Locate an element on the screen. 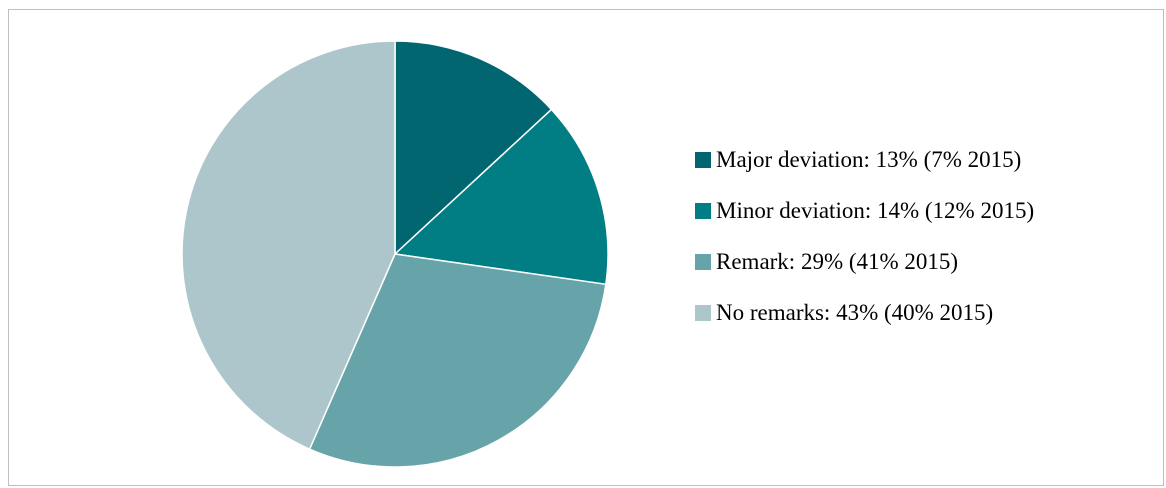 Image resolution: width=1166 pixels, height=488 pixels. legend-item-remark: Remark: 29% (41% 2015) is located at coordinates (864, 262).